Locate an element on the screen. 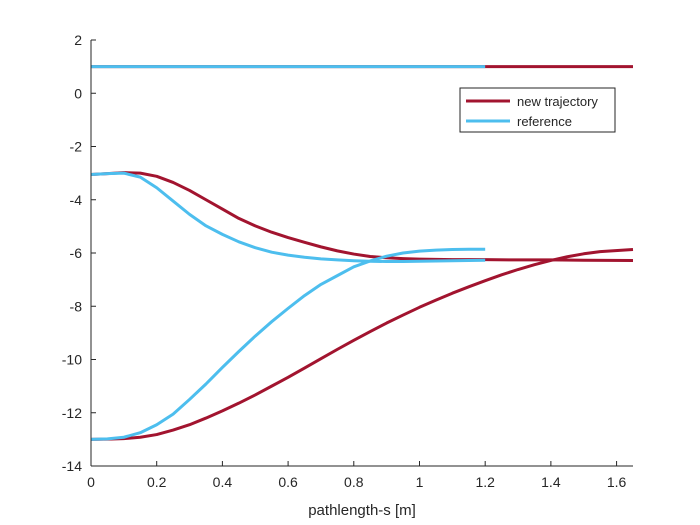 This screenshot has width=700, height=525. x-tick-label: 1.2 is located at coordinates (485, 482).